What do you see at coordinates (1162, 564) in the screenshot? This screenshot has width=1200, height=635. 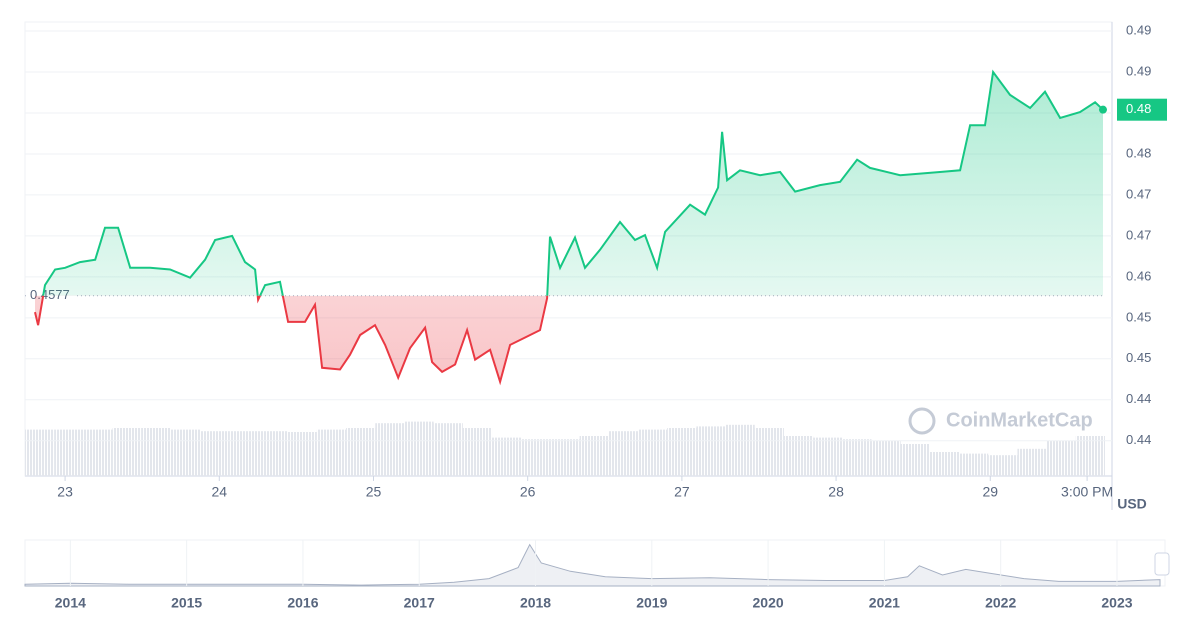 I see `navigator-handle` at bounding box center [1162, 564].